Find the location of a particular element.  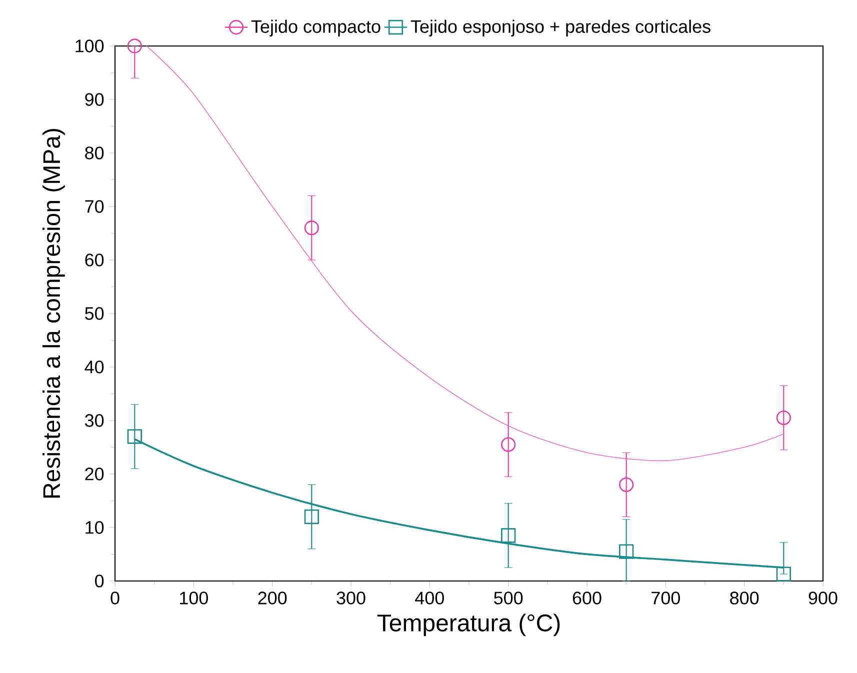

x-axis-title: Temperatura (°C) is located at coordinates (468, 625).